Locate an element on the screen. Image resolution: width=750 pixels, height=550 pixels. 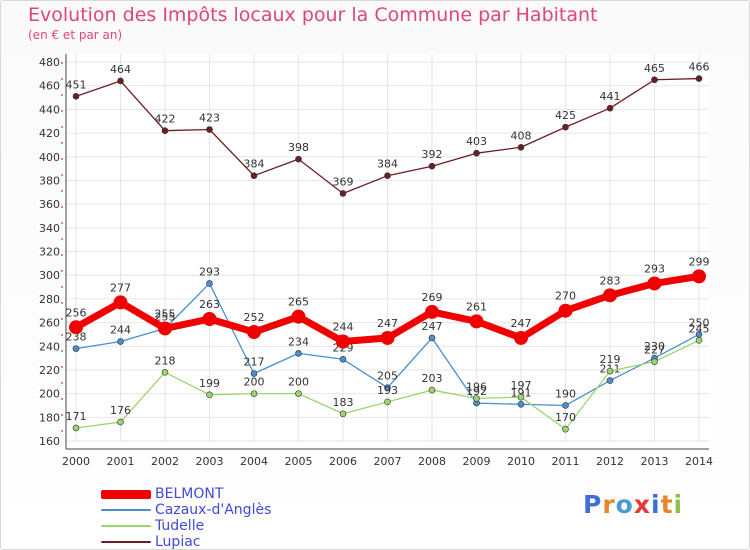
y-tick-label: 460 is located at coordinates (49, 86).